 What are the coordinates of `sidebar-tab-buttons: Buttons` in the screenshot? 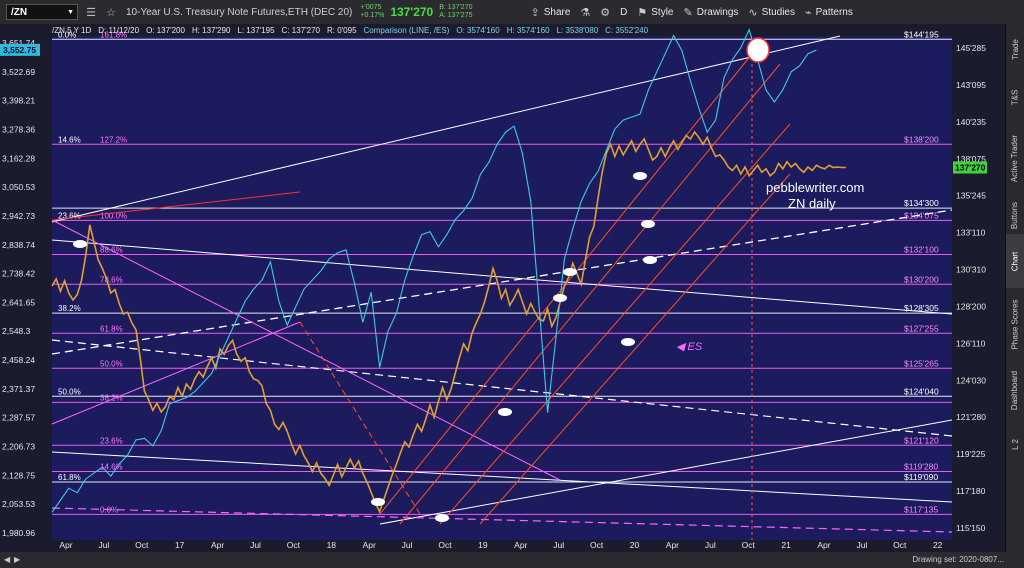 It's located at (1015, 215).